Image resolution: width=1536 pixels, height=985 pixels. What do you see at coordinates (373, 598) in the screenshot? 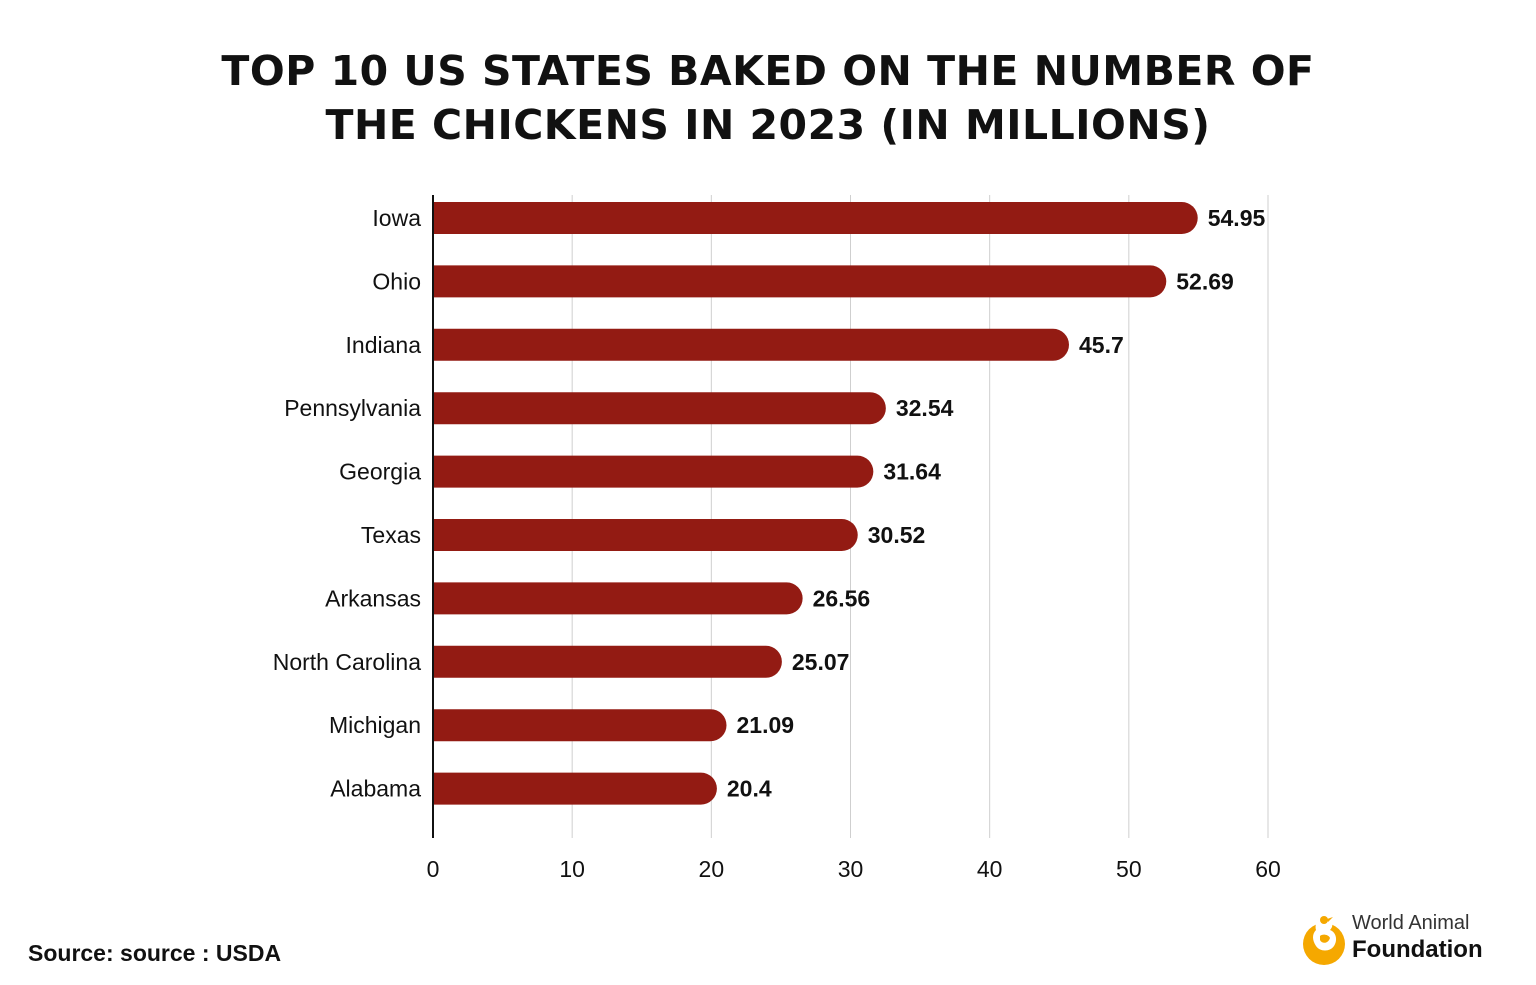
I see `category-label: Arkansas` at bounding box center [373, 598].